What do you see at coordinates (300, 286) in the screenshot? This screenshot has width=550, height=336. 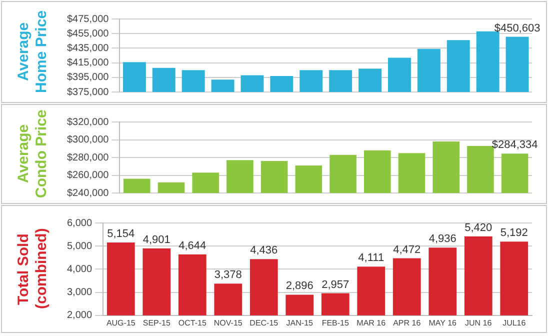 I see `data-label: 2,896` at bounding box center [300, 286].